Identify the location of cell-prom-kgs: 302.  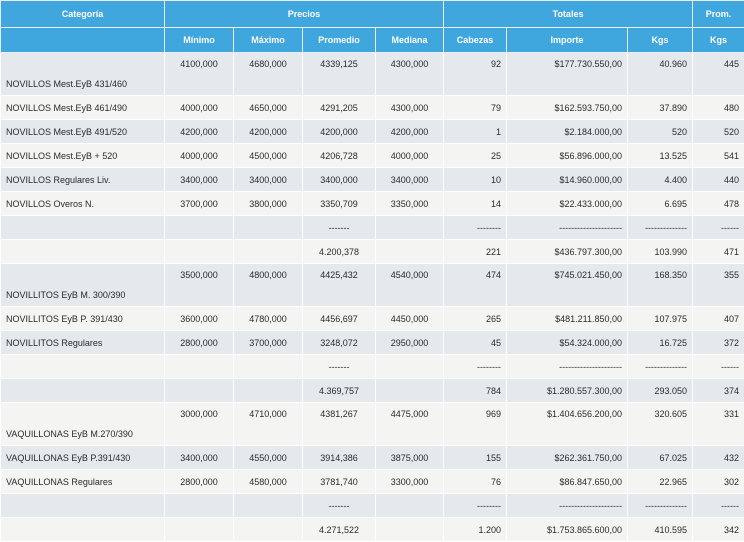
(718, 482).